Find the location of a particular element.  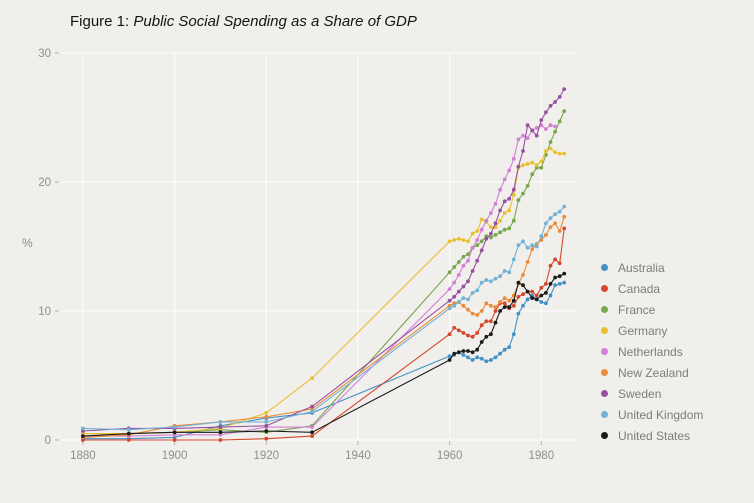

x-tick-label: 1940 is located at coordinates (358, 456).